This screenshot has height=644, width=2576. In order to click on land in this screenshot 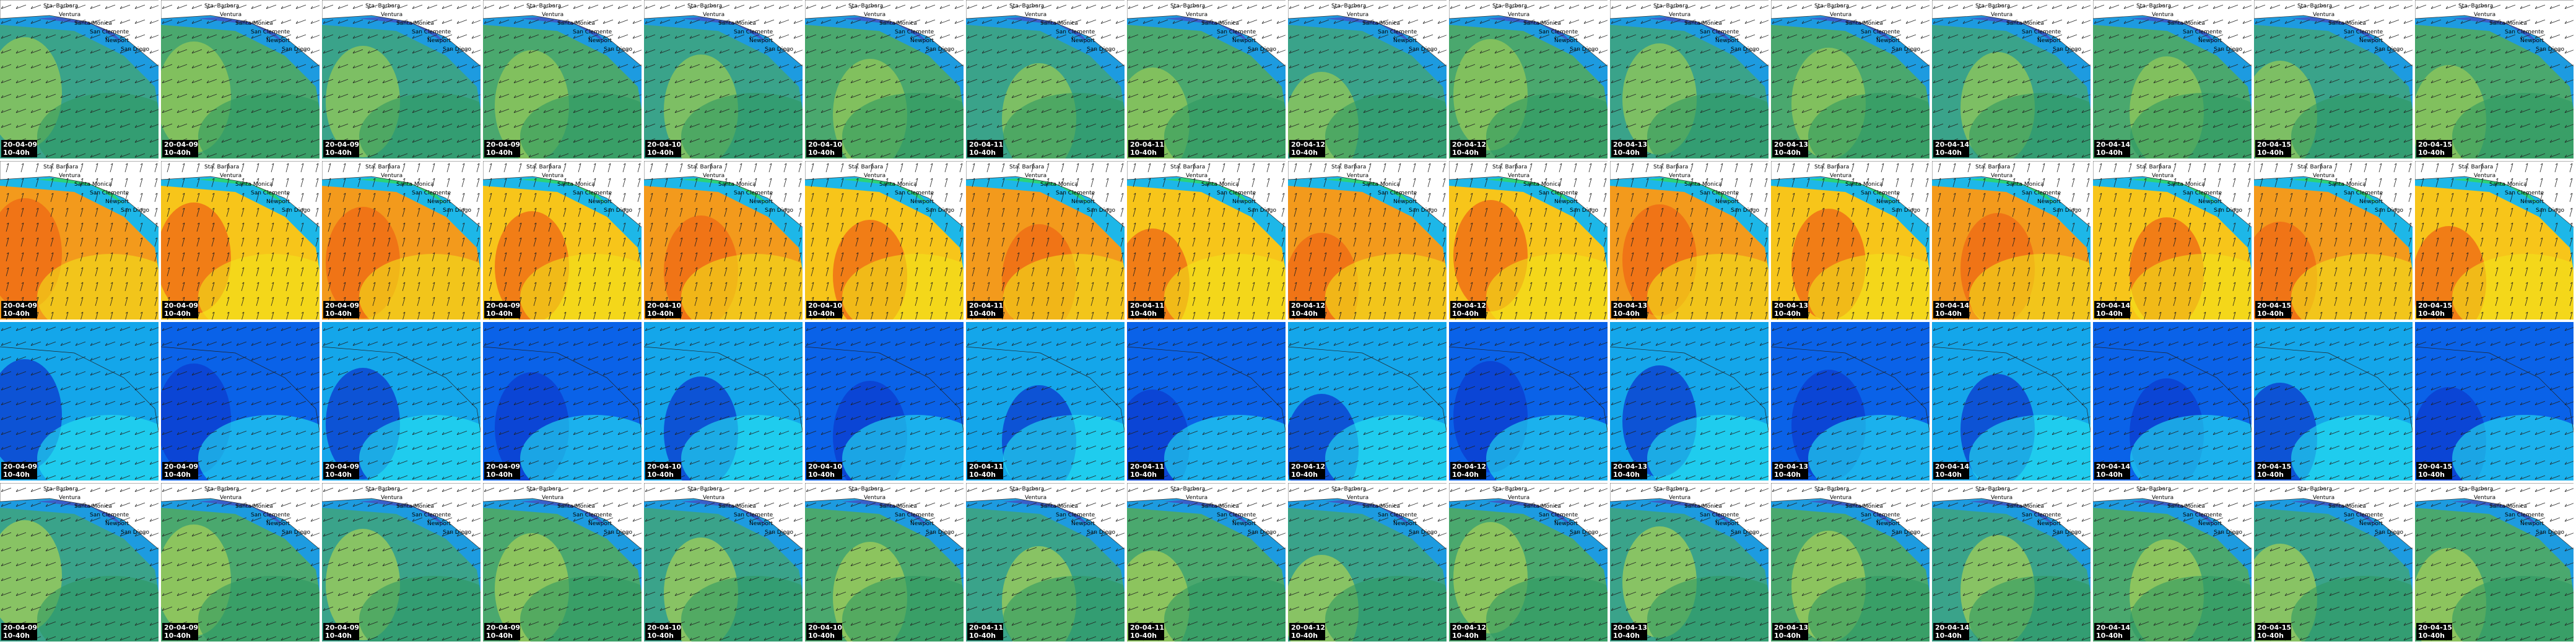, I will do `click(2494, 516)`.